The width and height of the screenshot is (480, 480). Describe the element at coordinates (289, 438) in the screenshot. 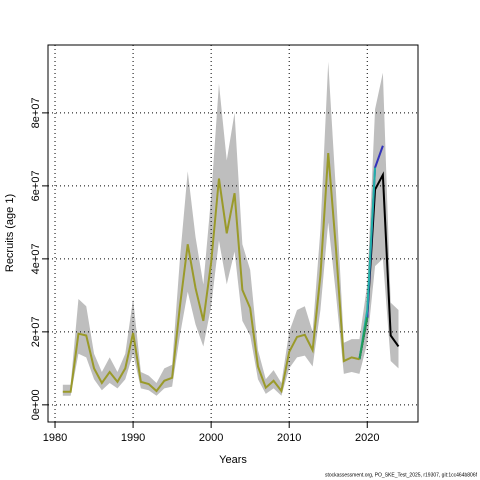

I see `x-tick-label: 2010` at that location.